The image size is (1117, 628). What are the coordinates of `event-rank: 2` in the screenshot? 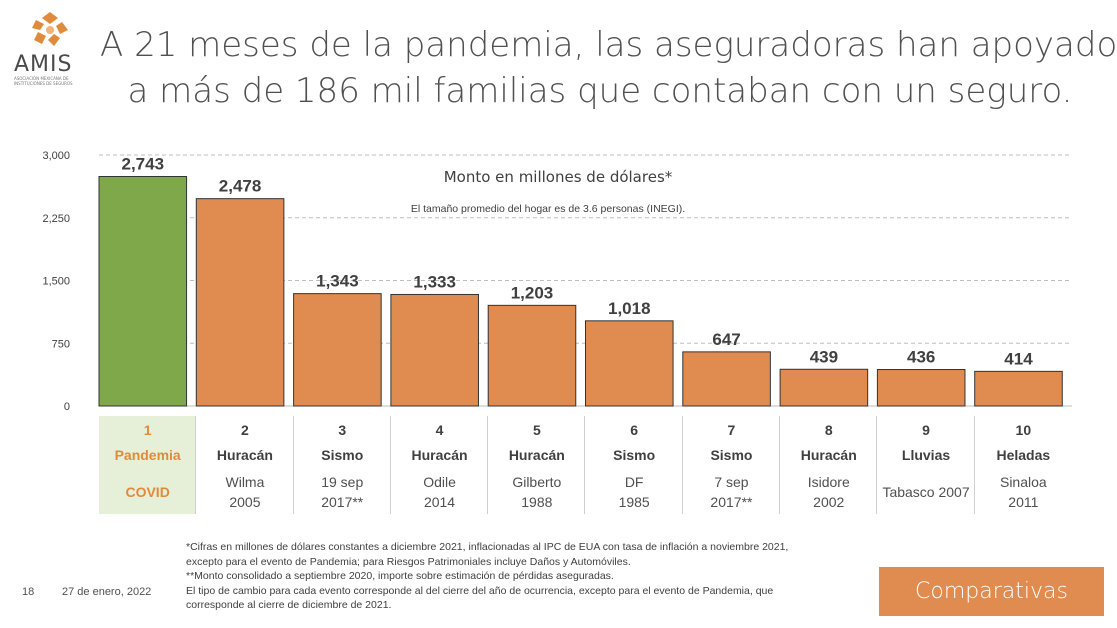 It's located at (245, 430).